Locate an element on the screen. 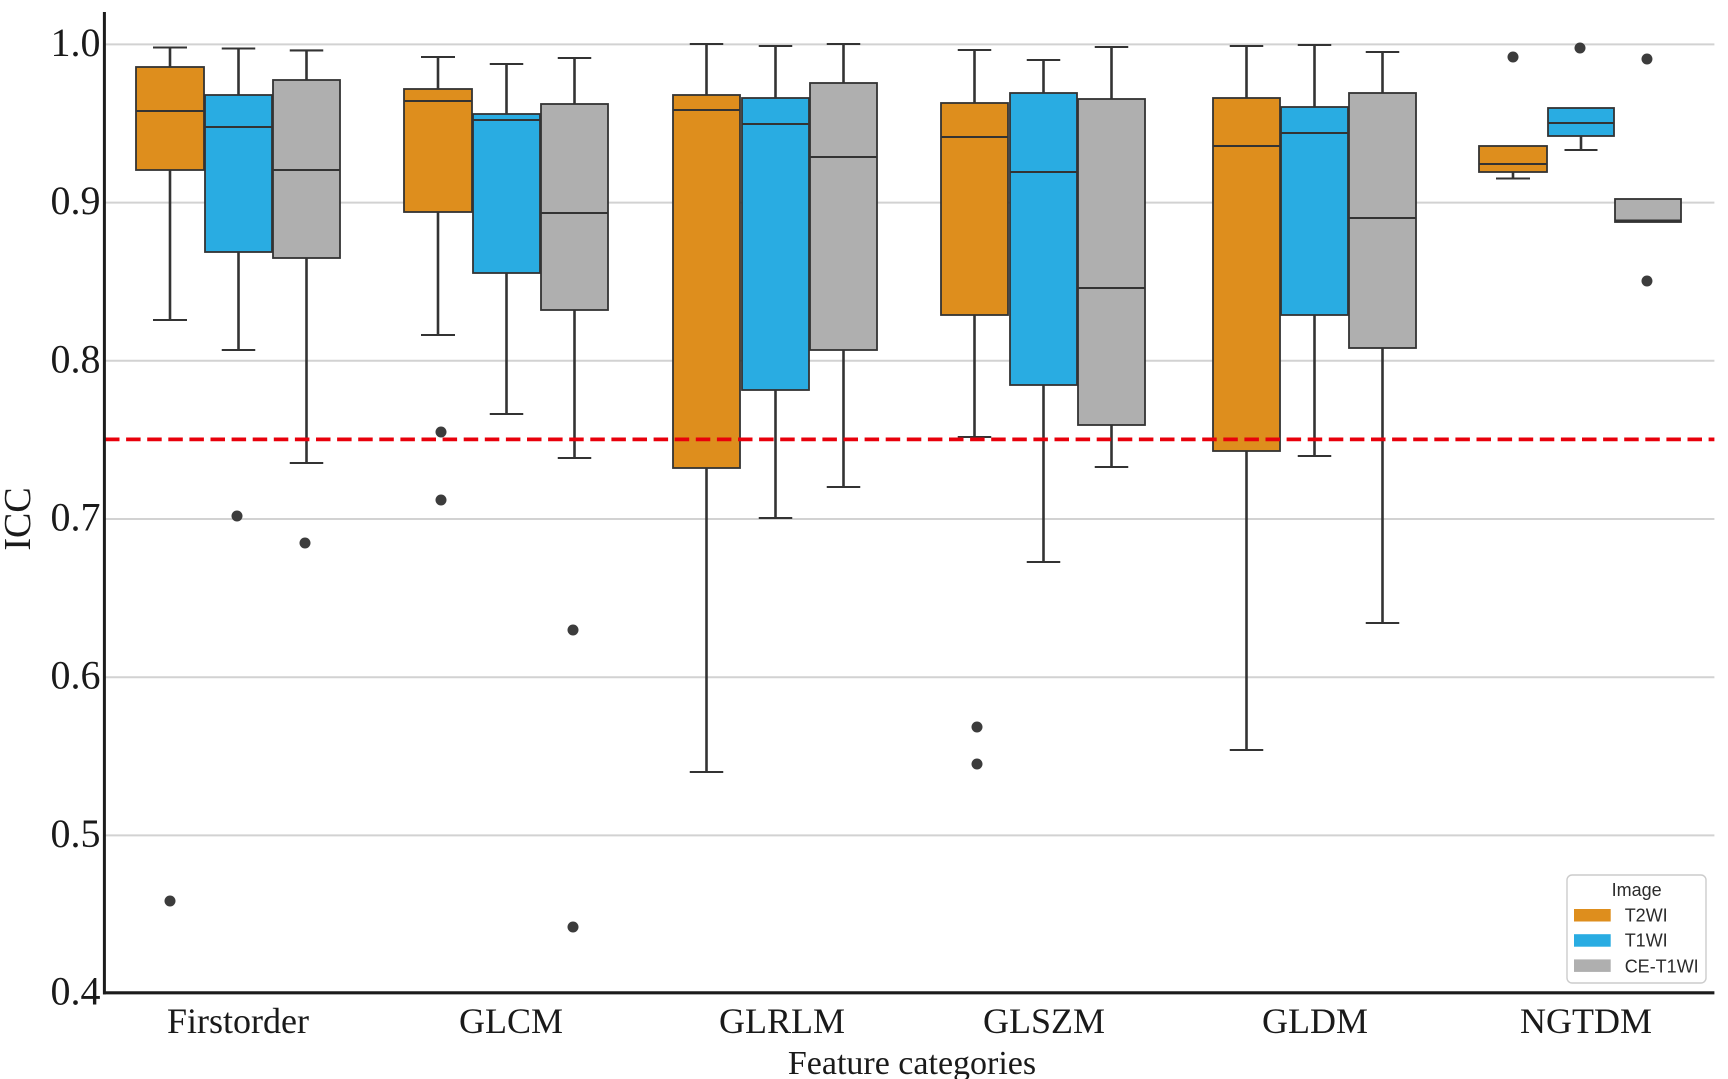 The image size is (1728, 1079). svg-text: Feature categories is located at coordinates (912, 1062).